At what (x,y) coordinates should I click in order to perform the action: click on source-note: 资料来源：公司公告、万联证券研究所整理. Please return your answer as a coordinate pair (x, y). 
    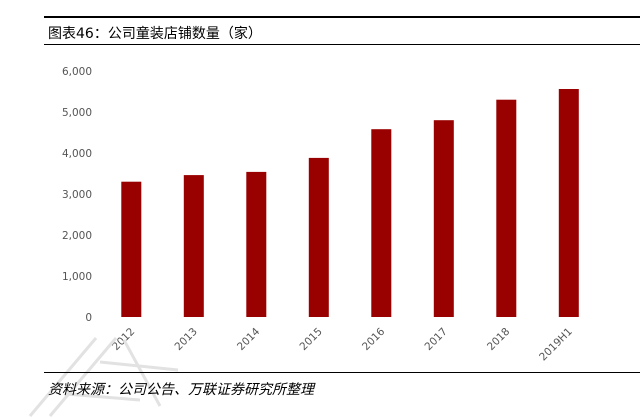
    Looking at the image, I should click on (181, 390).